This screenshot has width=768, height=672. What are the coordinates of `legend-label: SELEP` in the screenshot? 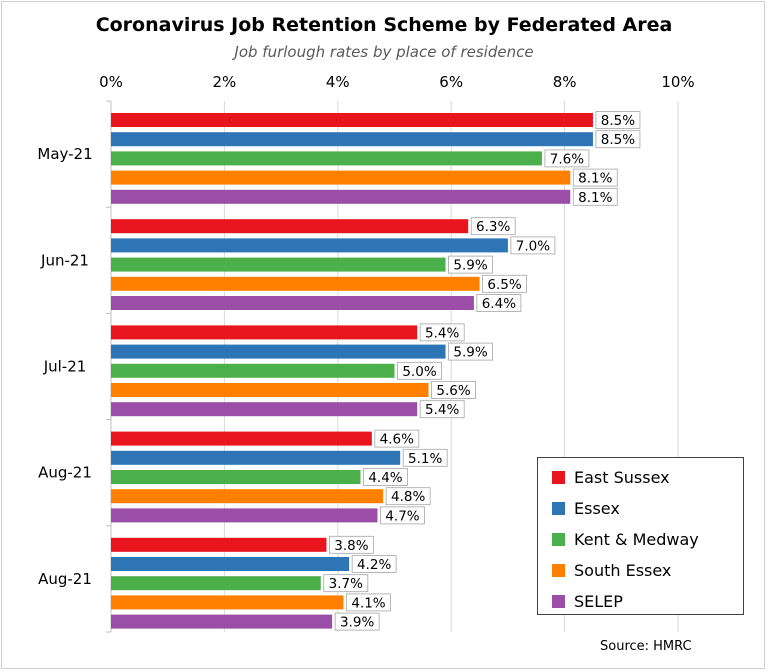 It's located at (598, 601).